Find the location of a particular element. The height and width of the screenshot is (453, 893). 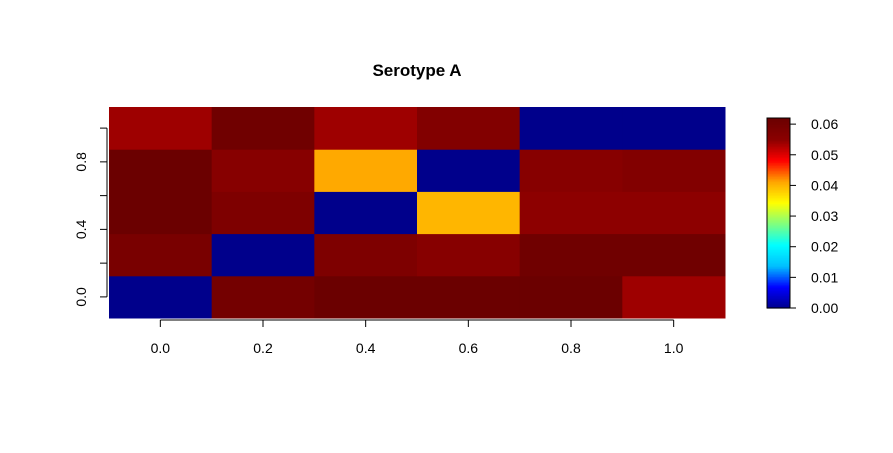

x-tick-label: 0.0 is located at coordinates (161, 348).